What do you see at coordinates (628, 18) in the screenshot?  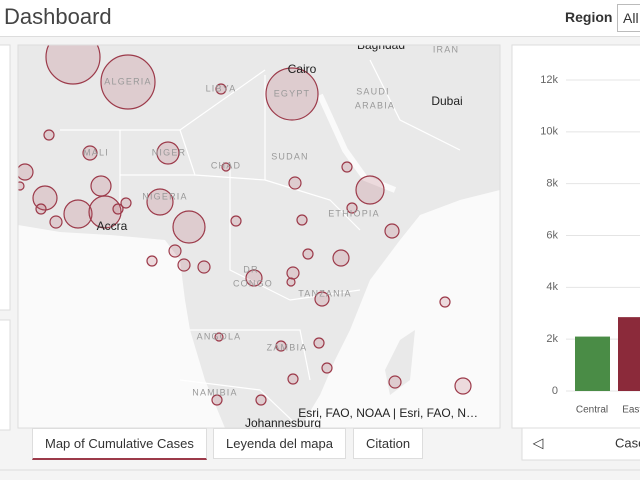 I see `region-dropdown: All` at bounding box center [628, 18].